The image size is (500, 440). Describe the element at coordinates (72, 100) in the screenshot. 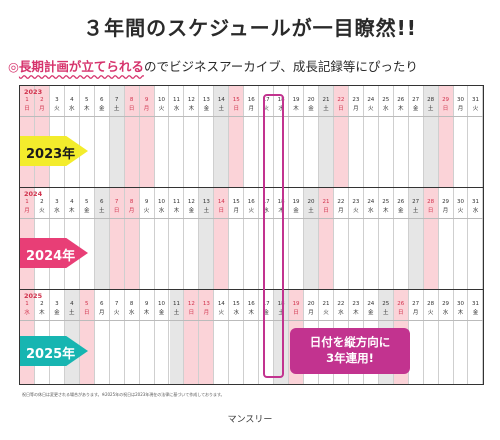

I see `day-number: 4` at that location.